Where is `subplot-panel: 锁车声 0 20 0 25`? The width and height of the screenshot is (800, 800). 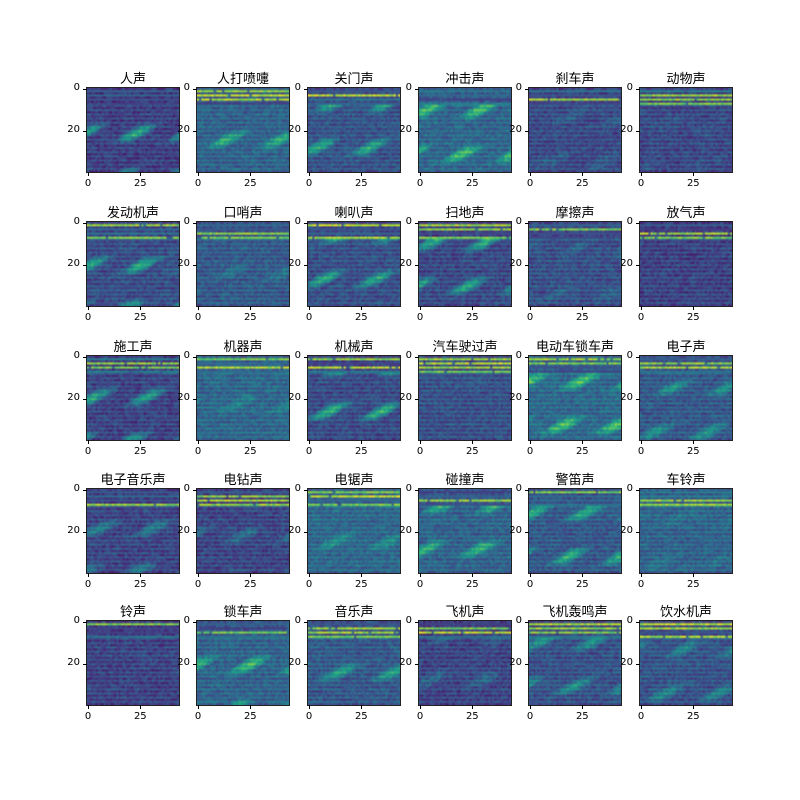 subplot-panel: 锁车声 0 20 0 25 is located at coordinates (233, 663).